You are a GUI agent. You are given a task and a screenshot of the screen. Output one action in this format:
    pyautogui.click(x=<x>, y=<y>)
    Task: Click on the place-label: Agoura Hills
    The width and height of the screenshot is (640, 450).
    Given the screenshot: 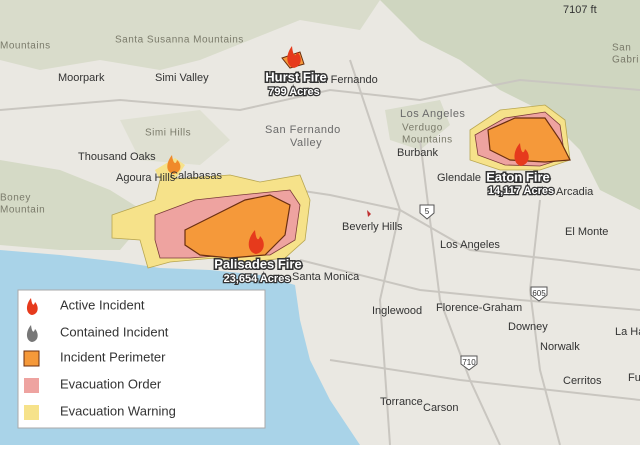 What is the action you would take?
    pyautogui.click(x=146, y=178)
    